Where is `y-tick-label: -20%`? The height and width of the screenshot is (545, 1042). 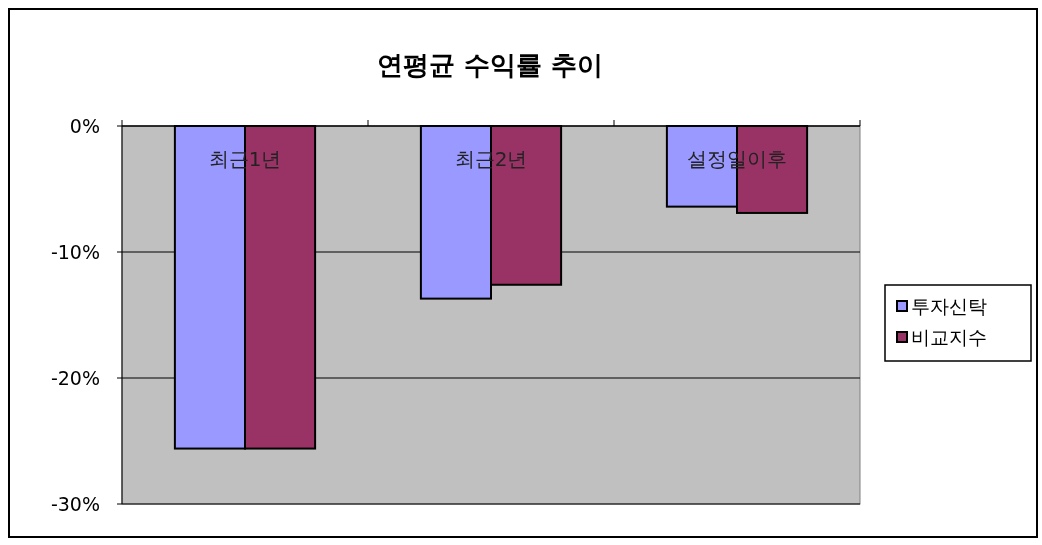 y-tick-label: -20% is located at coordinates (75, 377).